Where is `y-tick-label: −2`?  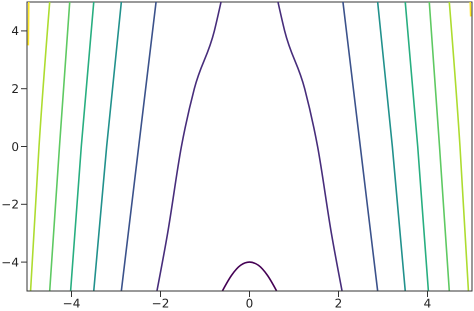
y-tick-label: −2 is located at coordinates (10, 205).